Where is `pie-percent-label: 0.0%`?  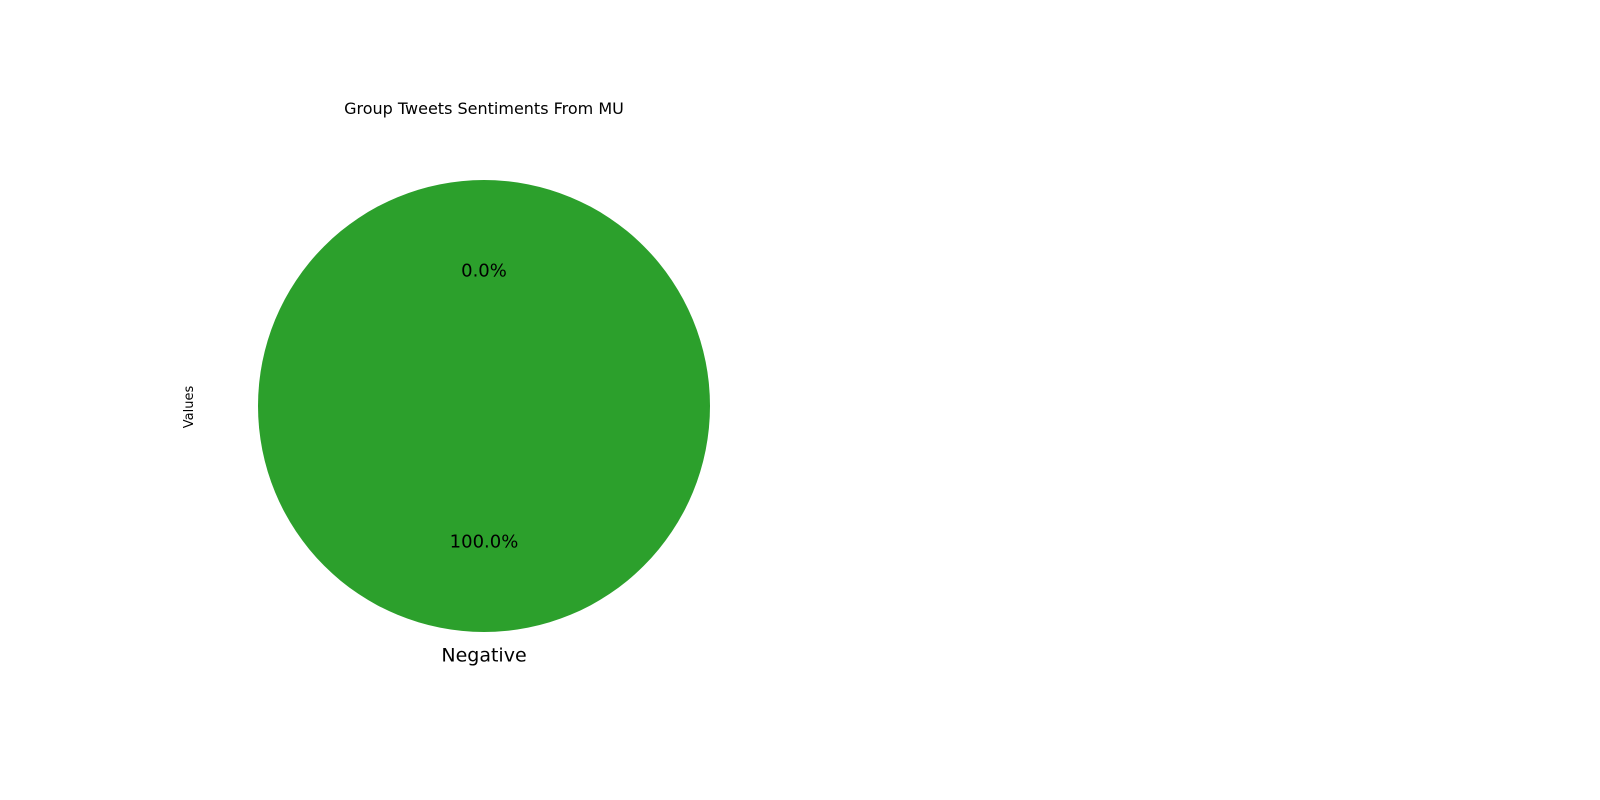
pie-percent-label: 0.0% is located at coordinates (484, 270).